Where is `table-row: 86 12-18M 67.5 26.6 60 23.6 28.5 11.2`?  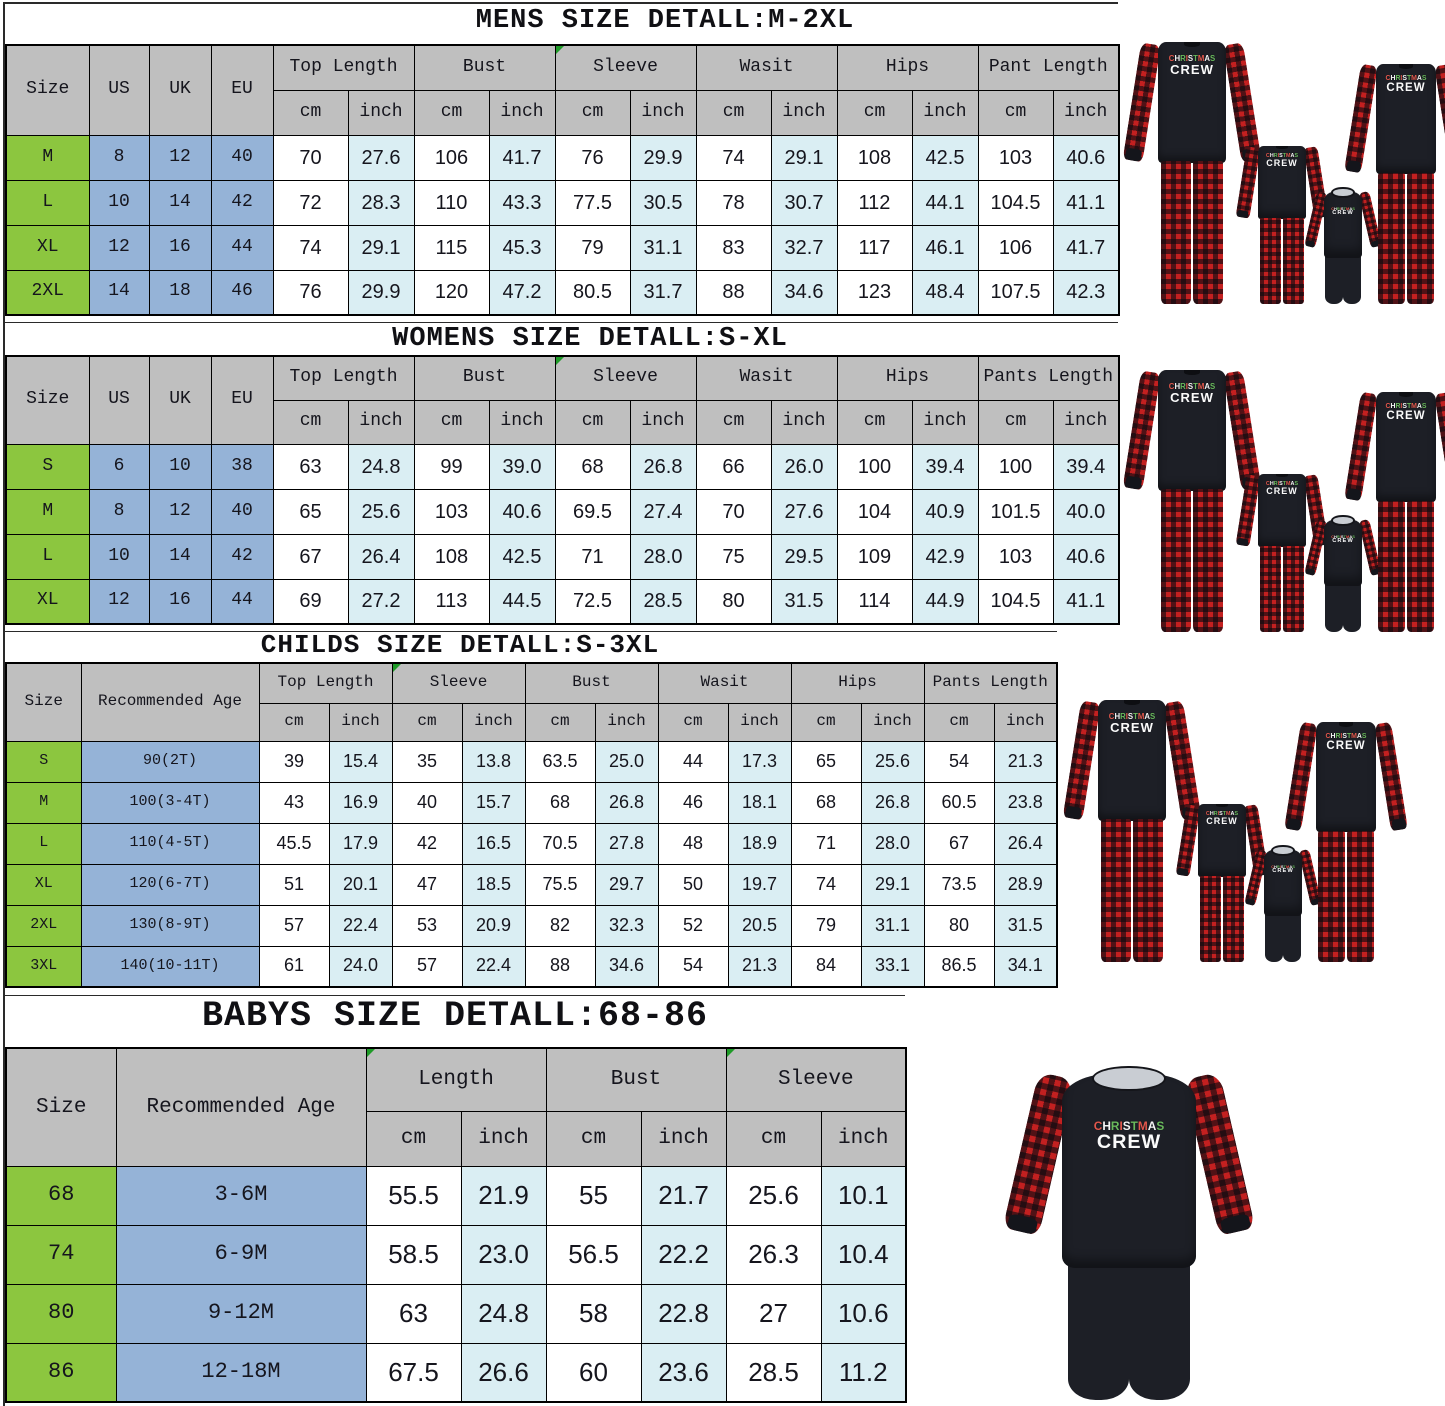 table-row: 86 12-18M 67.5 26.6 60 23.6 28.5 11.2 is located at coordinates (456, 1372).